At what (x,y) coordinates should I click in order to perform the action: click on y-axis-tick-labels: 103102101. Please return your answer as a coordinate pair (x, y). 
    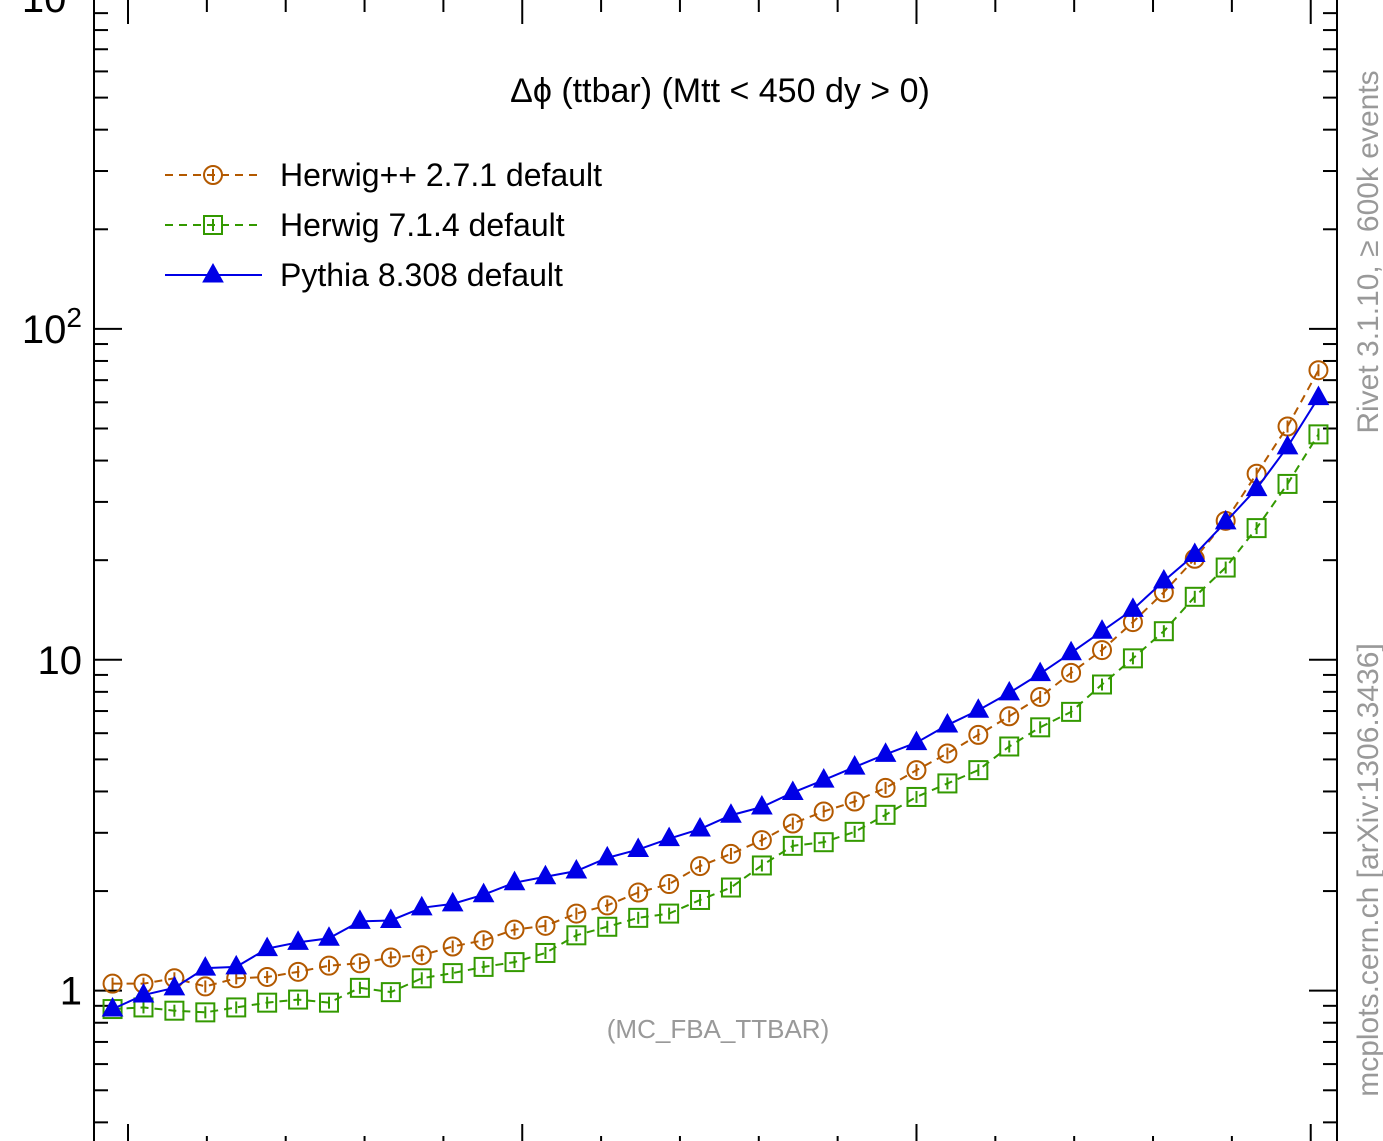
    Looking at the image, I should click on (52, 507).